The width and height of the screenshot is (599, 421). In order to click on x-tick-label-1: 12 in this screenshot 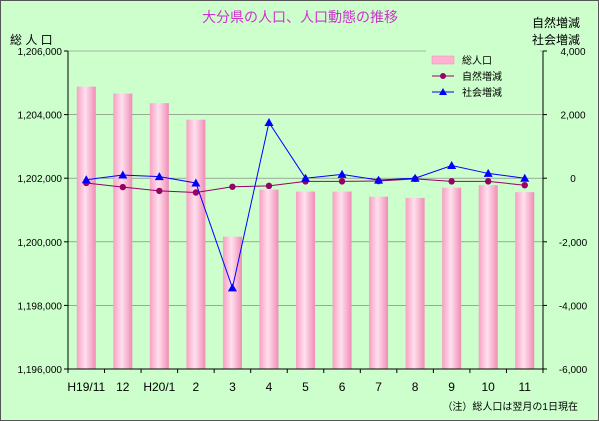, I will do `click(123, 387)`.